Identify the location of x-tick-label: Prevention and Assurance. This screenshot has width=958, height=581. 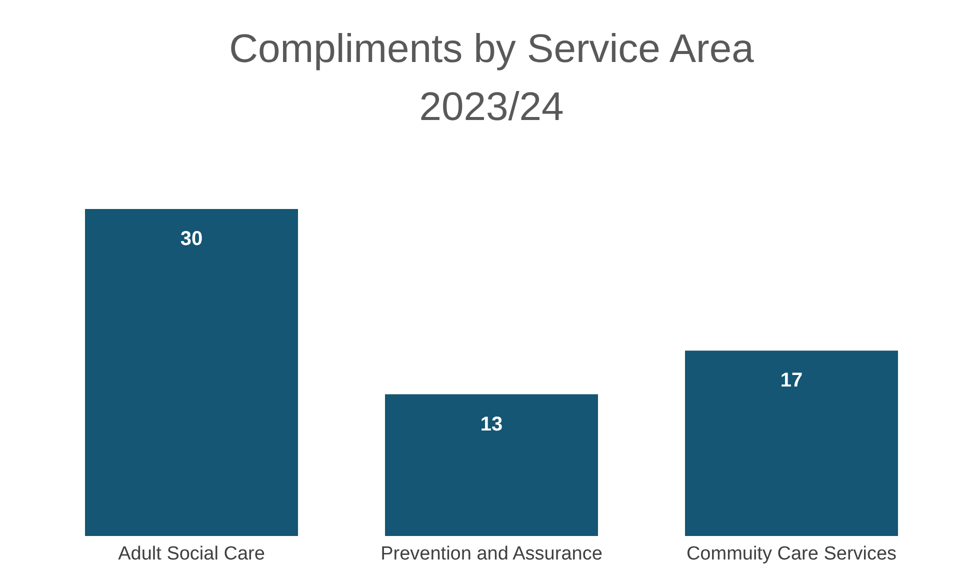
(491, 554).